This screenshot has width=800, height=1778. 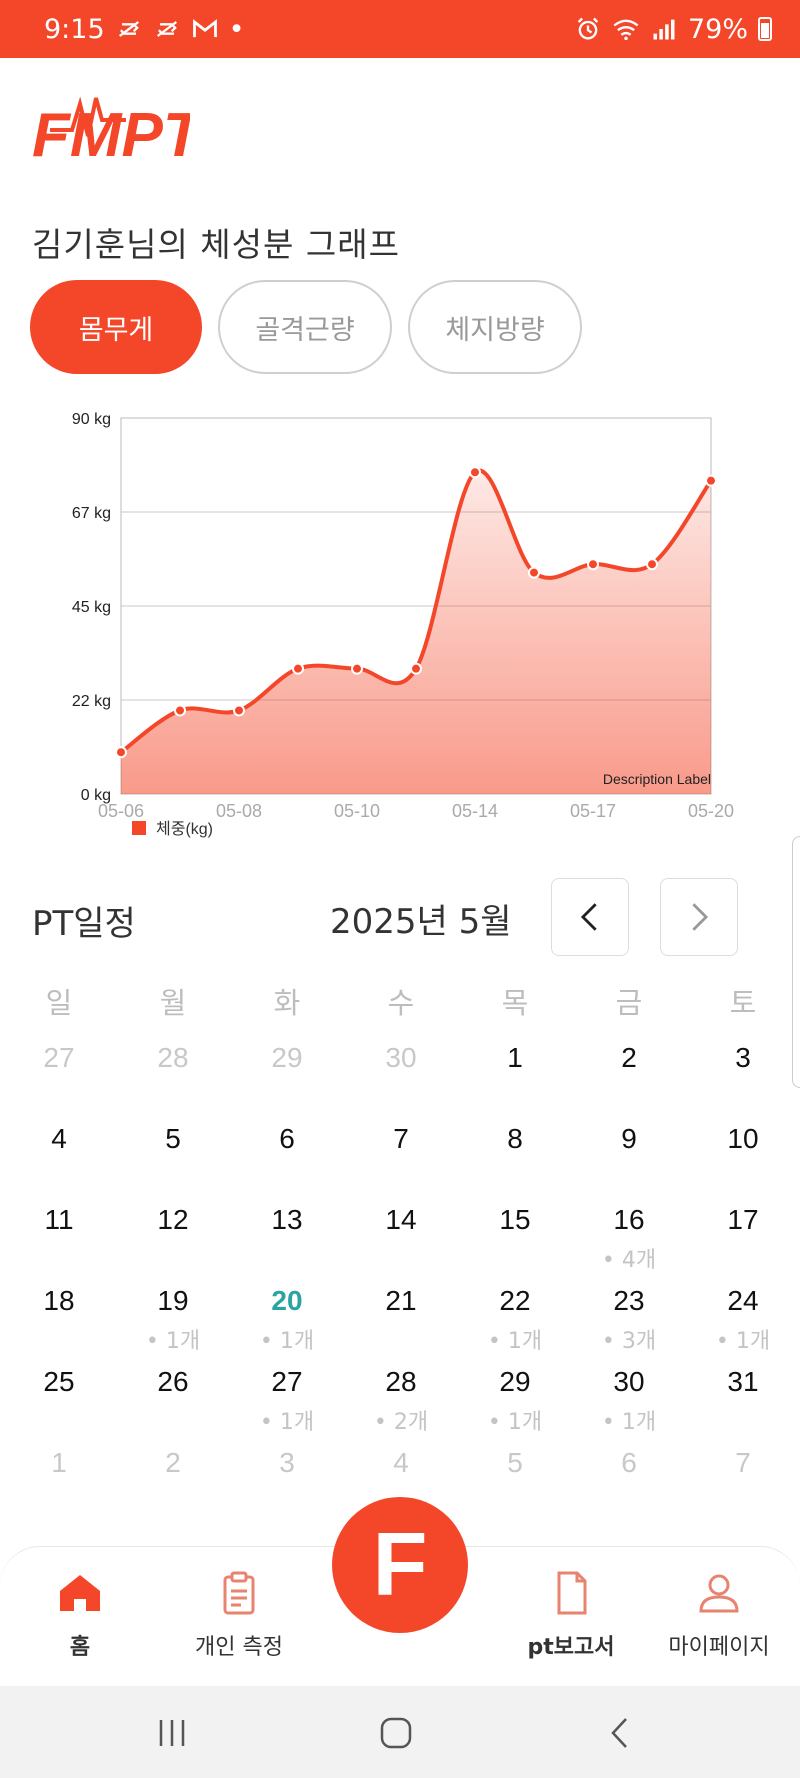 I want to click on calendar-day: 8, so click(x=515, y=1151).